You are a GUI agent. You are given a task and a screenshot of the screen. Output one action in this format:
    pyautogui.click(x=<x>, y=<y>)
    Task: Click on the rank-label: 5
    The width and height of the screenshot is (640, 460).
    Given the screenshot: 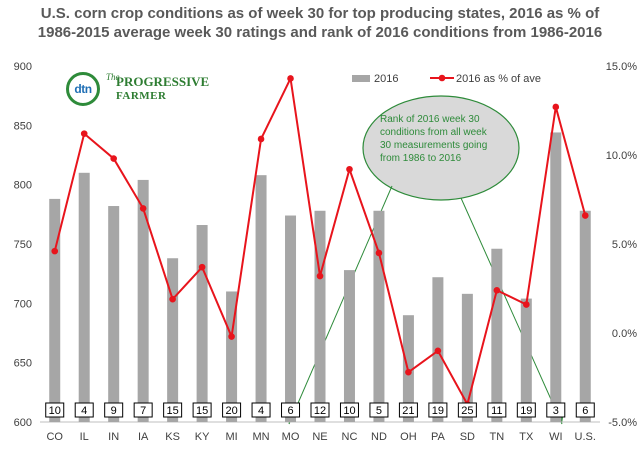 What is the action you would take?
    pyautogui.click(x=379, y=411)
    